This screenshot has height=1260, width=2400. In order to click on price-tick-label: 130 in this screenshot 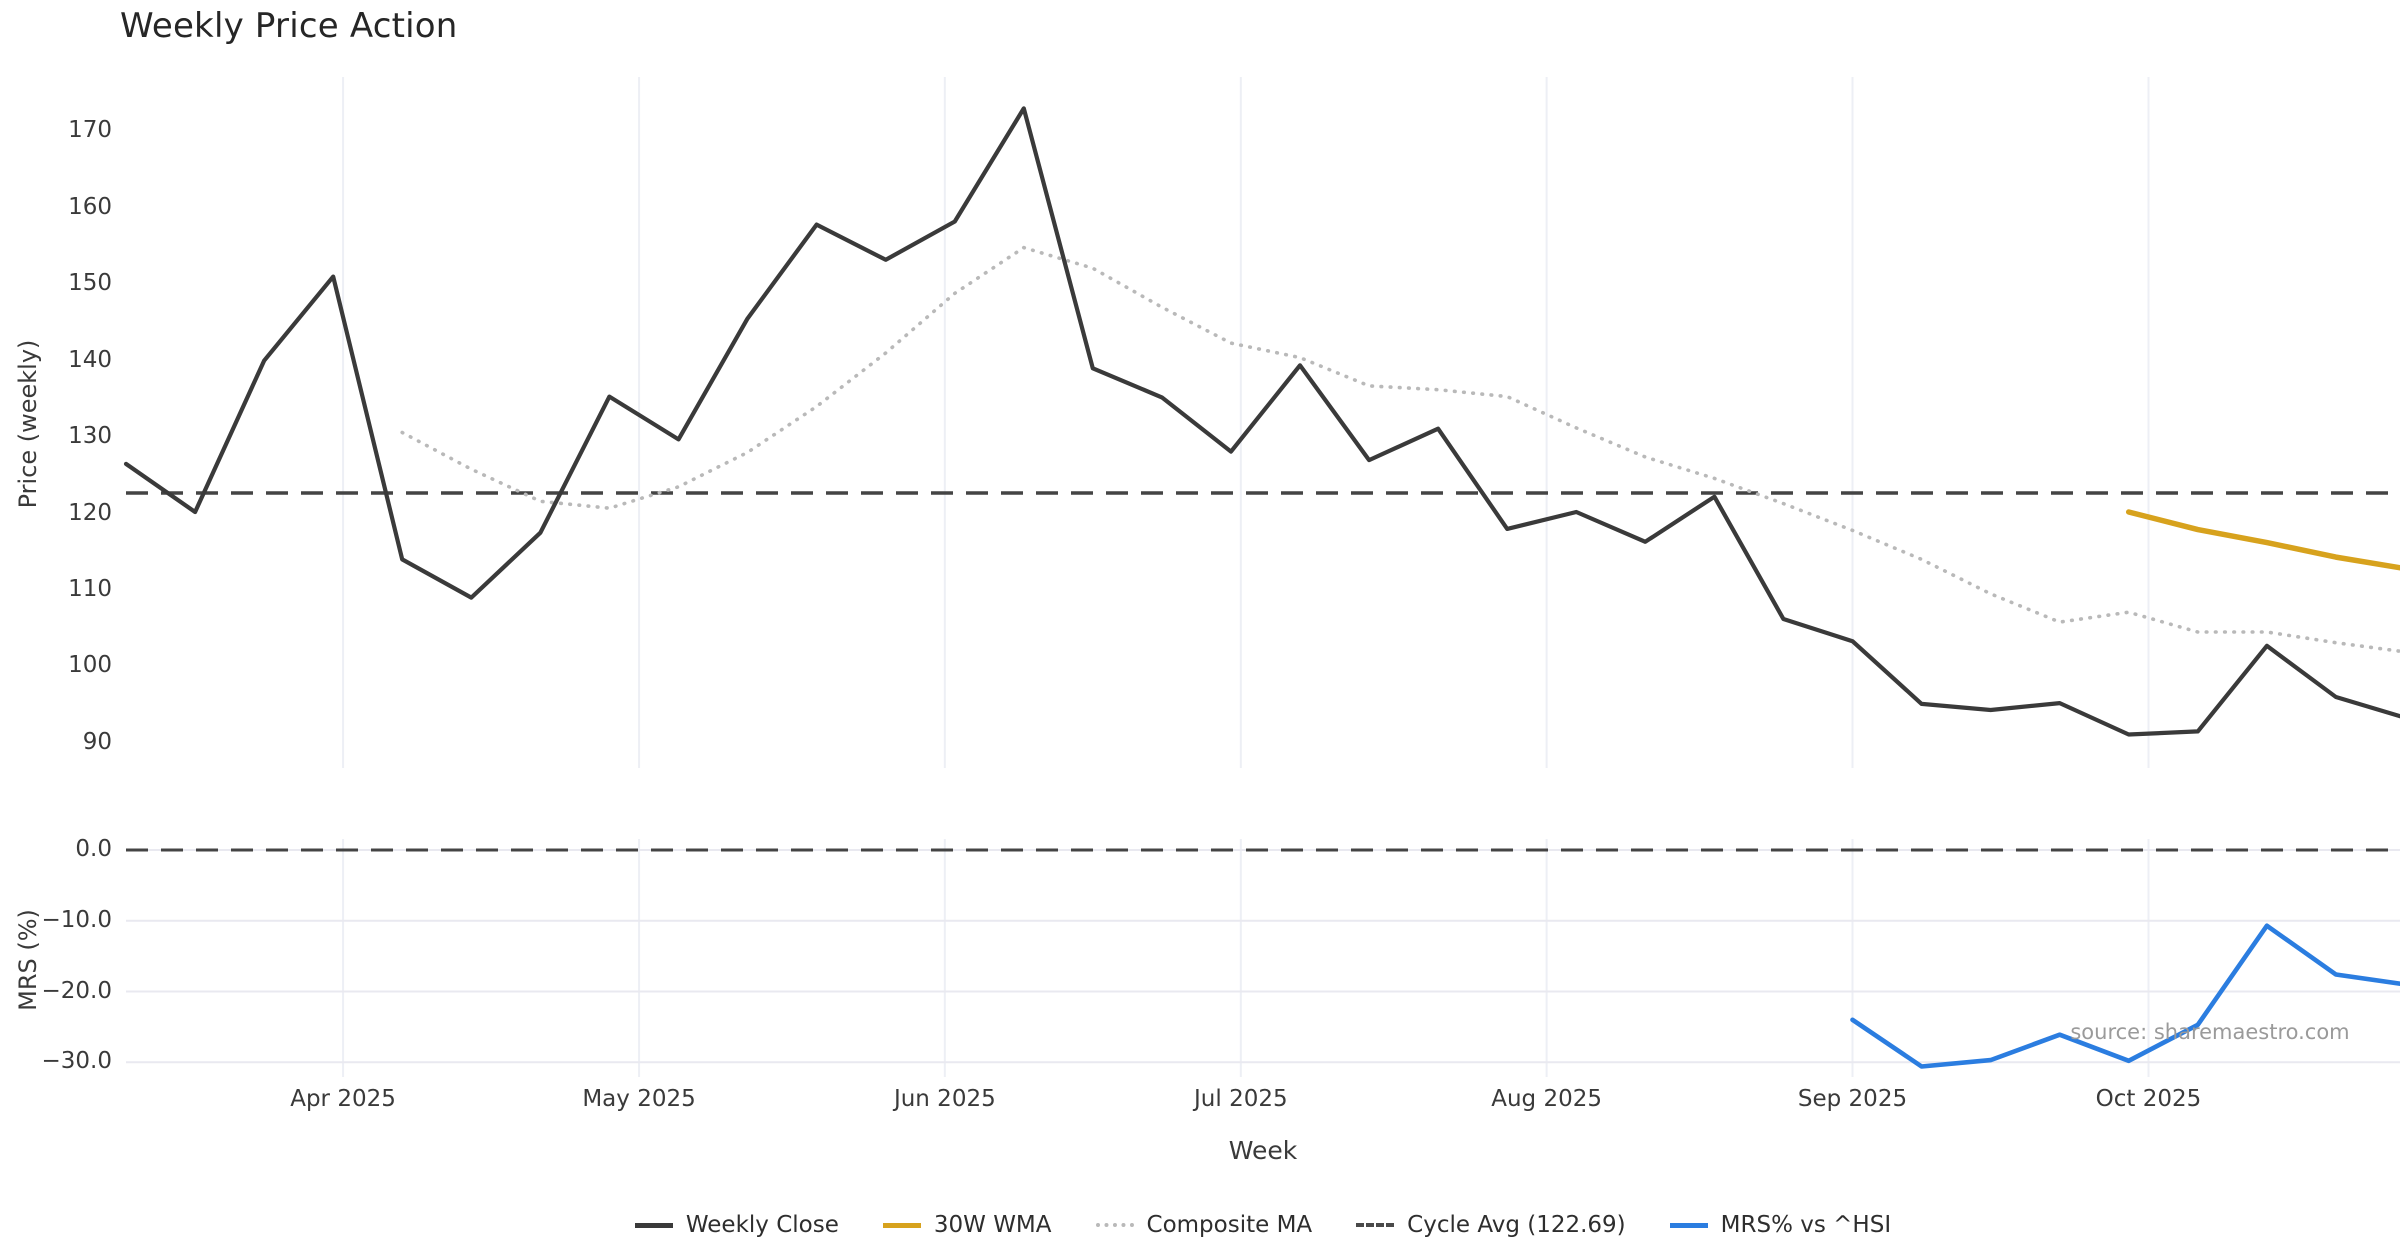, I will do `click(90, 436)`.